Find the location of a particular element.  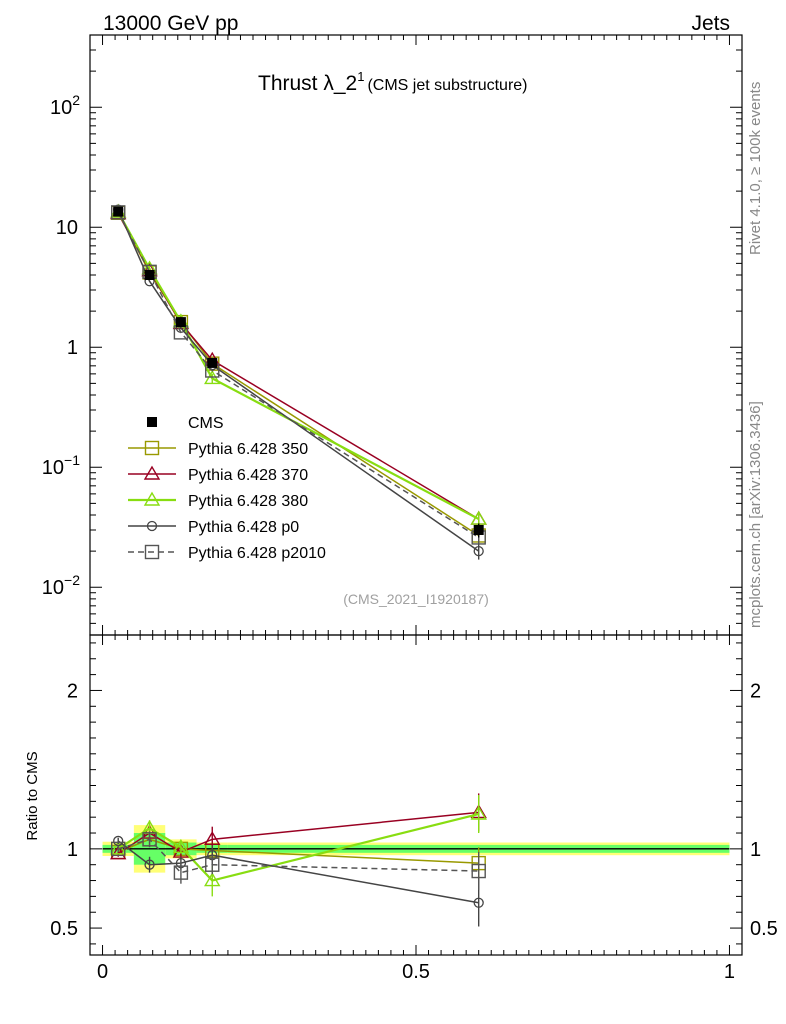

legend-marker-p370 is located at coordinates (152, 472).